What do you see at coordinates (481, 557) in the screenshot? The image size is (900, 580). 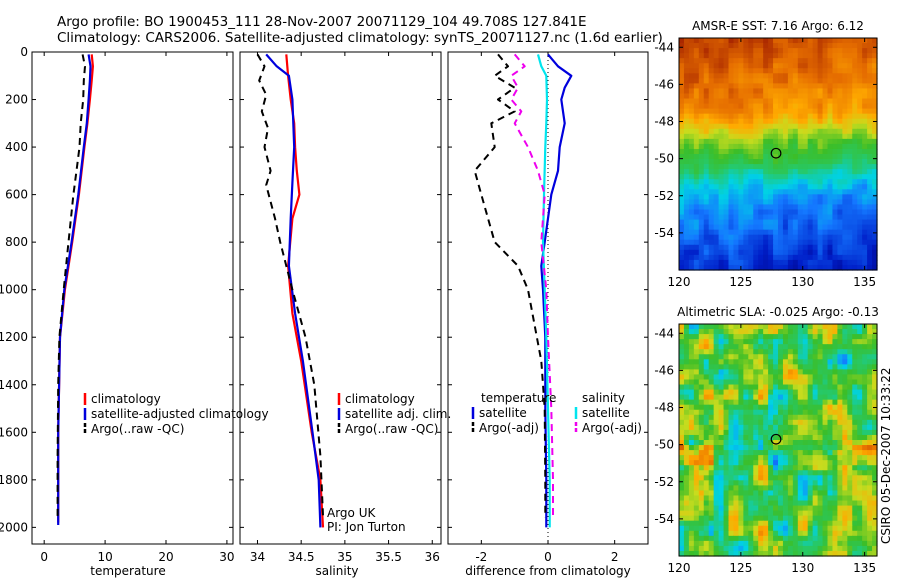 I see `x-tick-label: -2` at bounding box center [481, 557].